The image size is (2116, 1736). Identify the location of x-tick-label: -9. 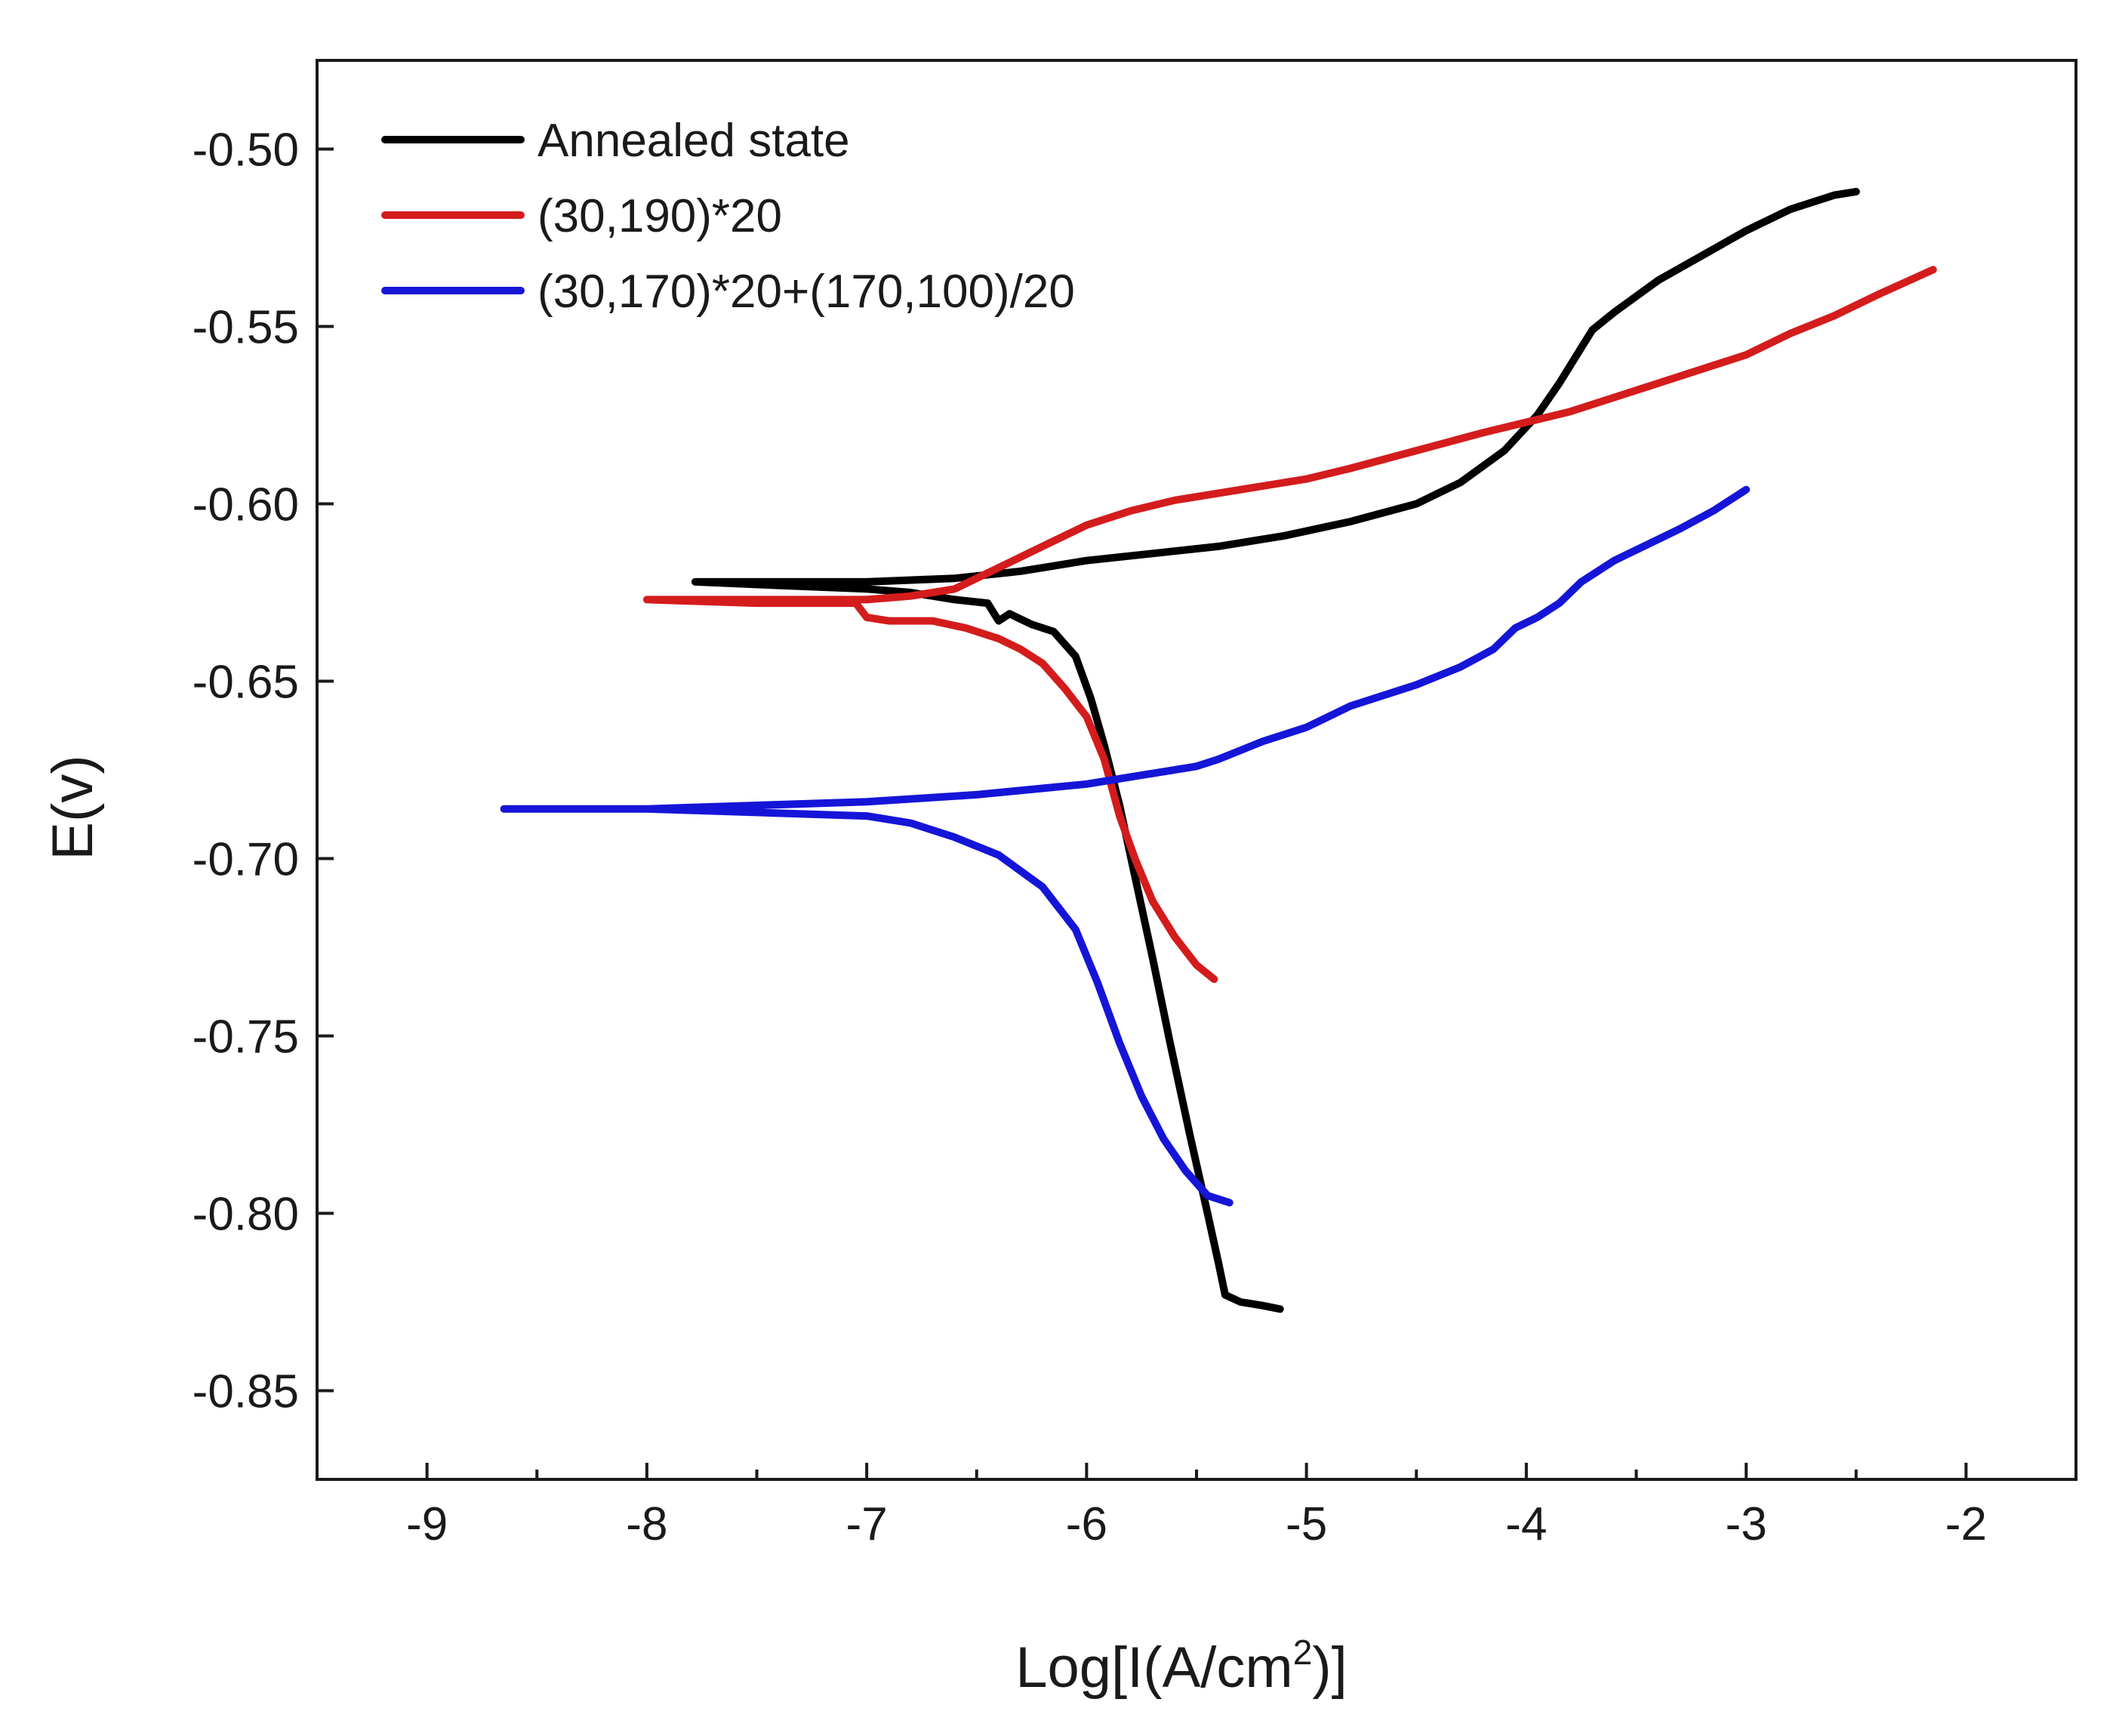
(427, 1524).